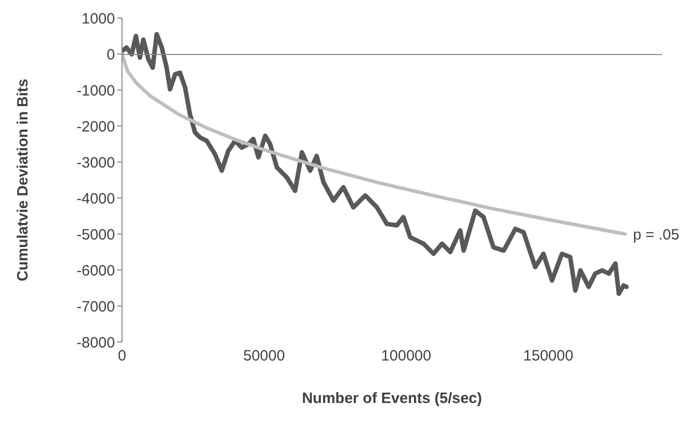  What do you see at coordinates (95, 91) in the screenshot?
I see `y-tick-label: -1000` at bounding box center [95, 91].